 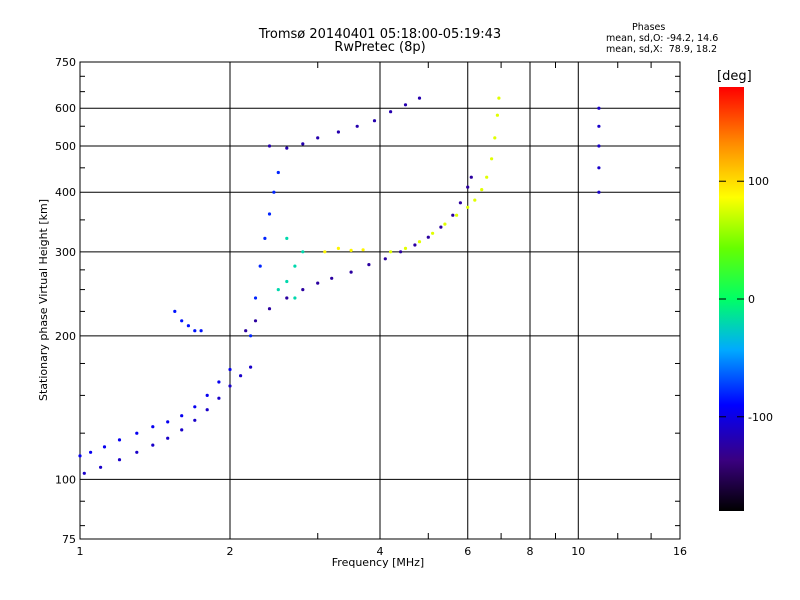 What do you see at coordinates (65, 146) in the screenshot?
I see `y-tick-label: 500` at bounding box center [65, 146].